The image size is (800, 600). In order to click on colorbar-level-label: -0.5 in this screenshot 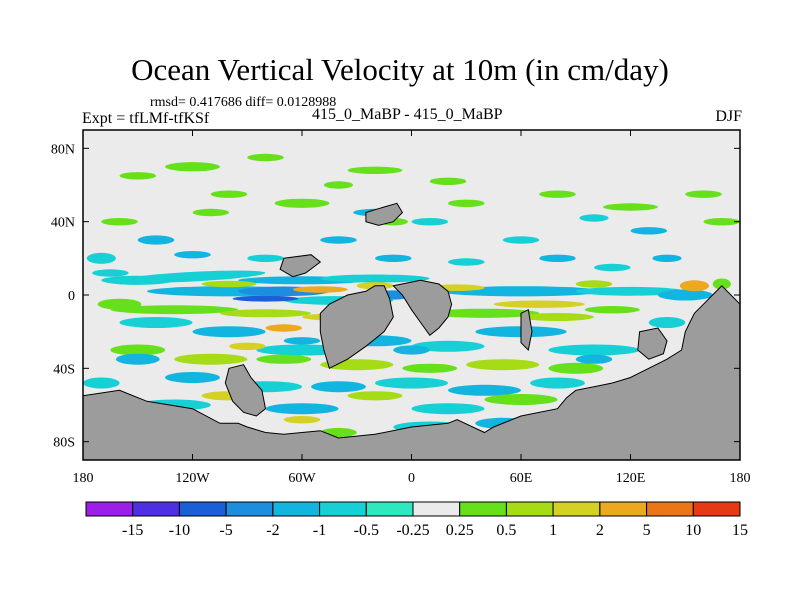, I will do `click(366, 530)`.